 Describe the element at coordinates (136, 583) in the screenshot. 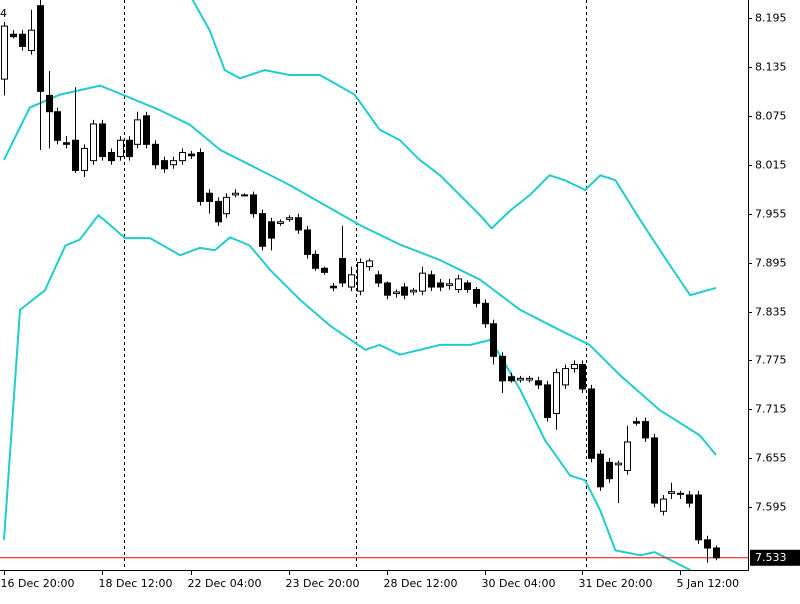

I see `x-tick-label: 18 Dec 12:00` at that location.